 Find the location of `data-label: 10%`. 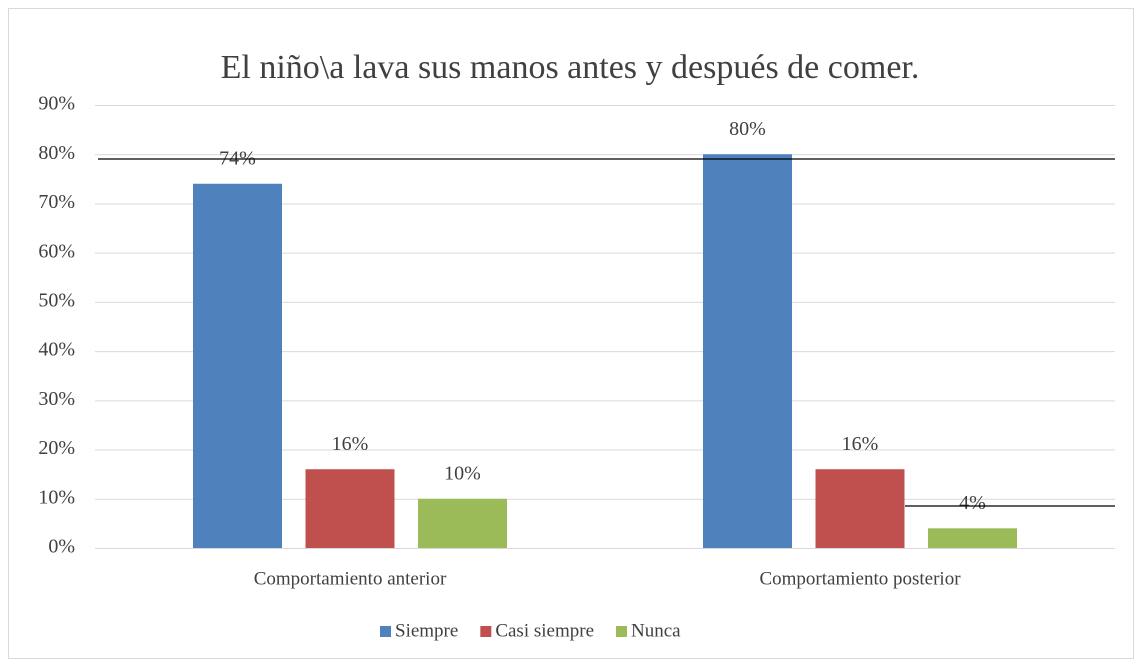

data-label: 10% is located at coordinates (462, 473).